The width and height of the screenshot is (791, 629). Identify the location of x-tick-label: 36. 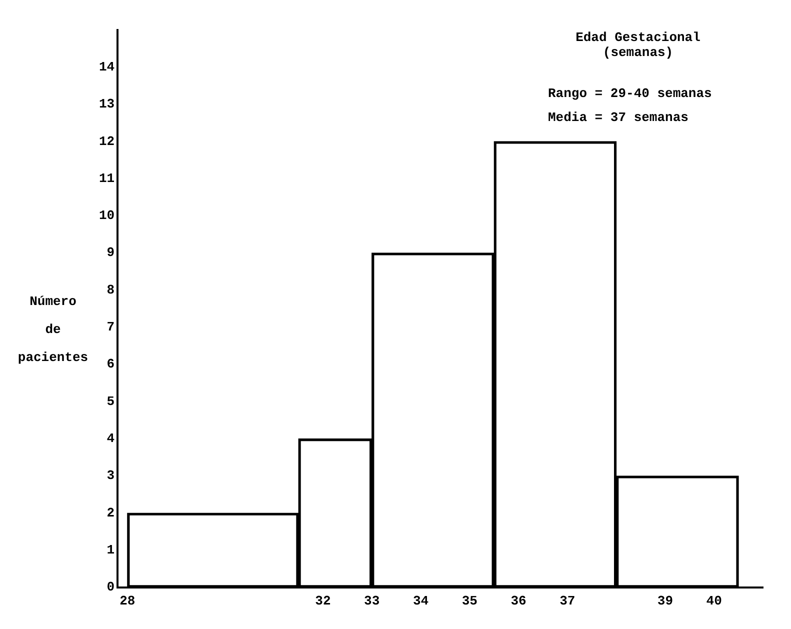
(518, 600).